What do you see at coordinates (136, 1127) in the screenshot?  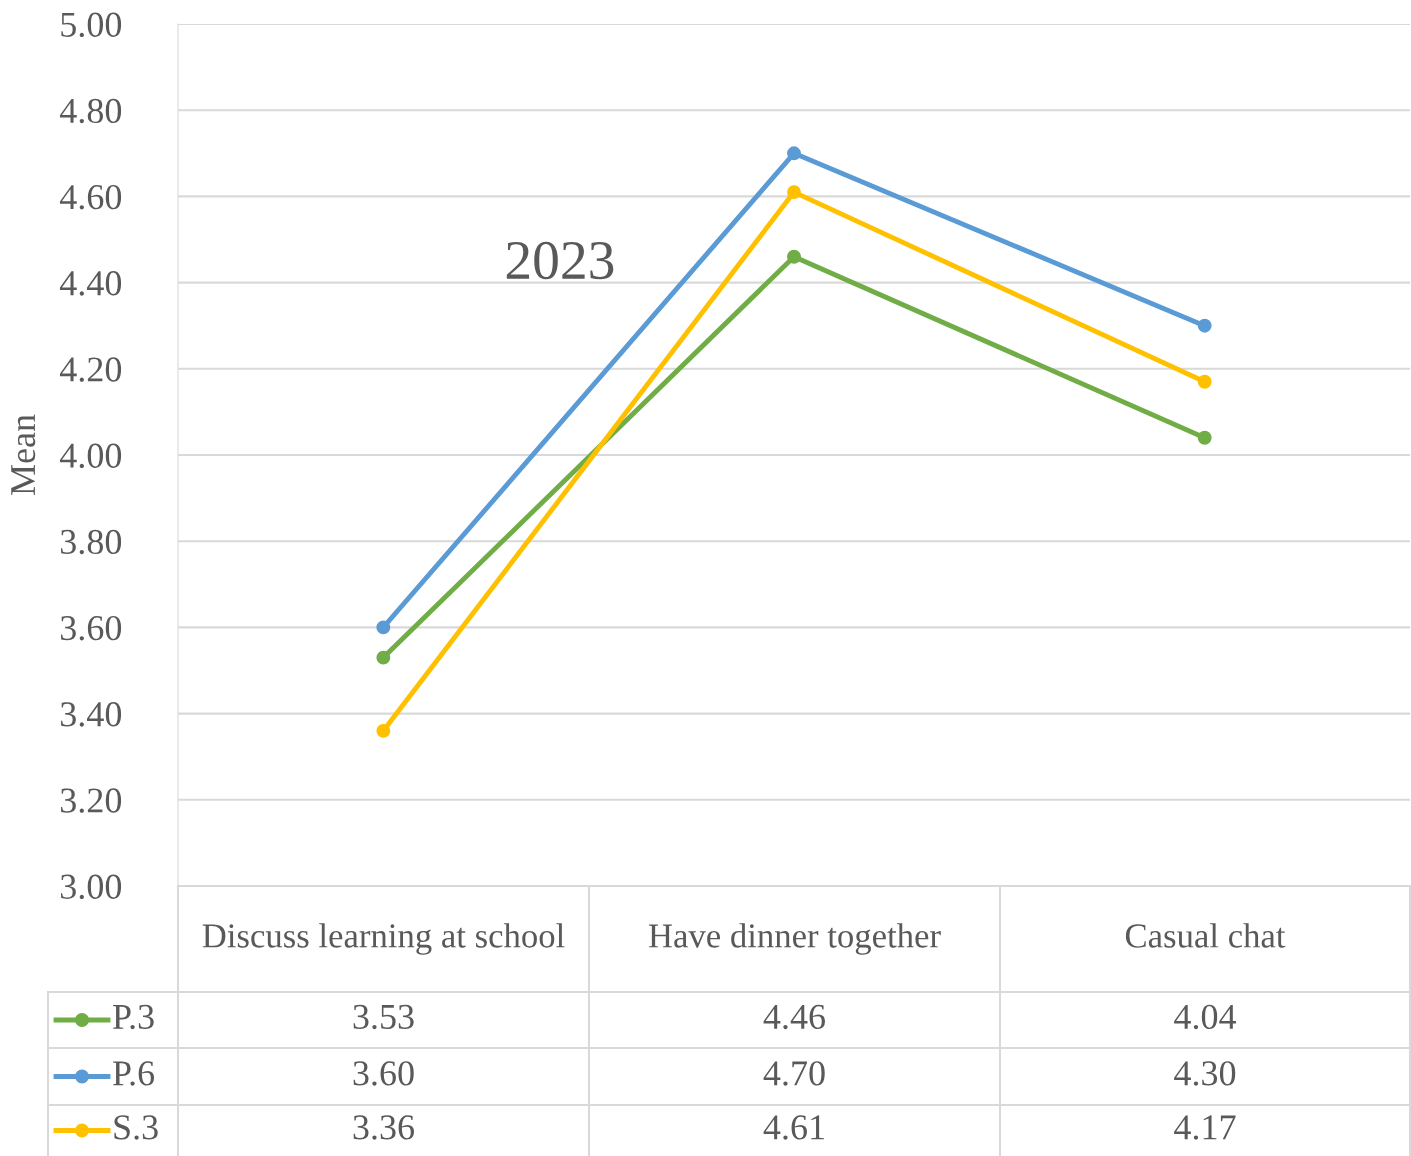 I see `legend-label: S.3` at bounding box center [136, 1127].